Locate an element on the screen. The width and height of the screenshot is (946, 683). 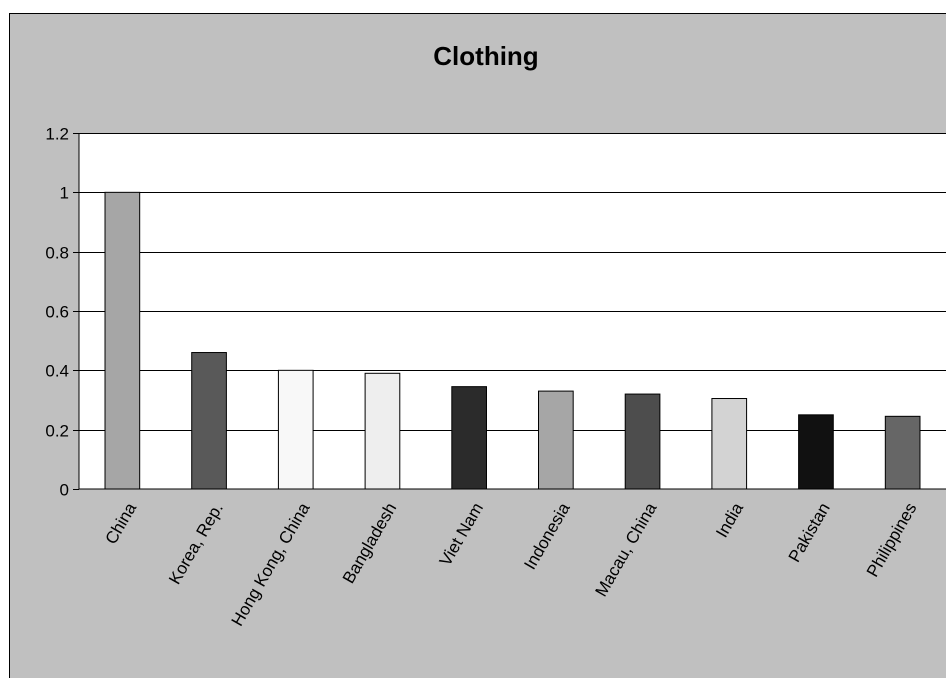
y-tick-label: 0.6 is located at coordinates (57, 312).